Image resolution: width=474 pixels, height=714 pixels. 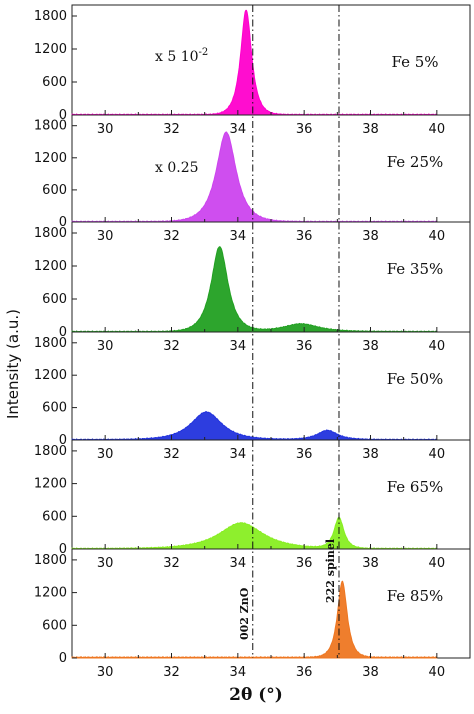 What do you see at coordinates (105, 672) in the screenshot?
I see `x-tick-label-bottom: 30` at bounding box center [105, 672].